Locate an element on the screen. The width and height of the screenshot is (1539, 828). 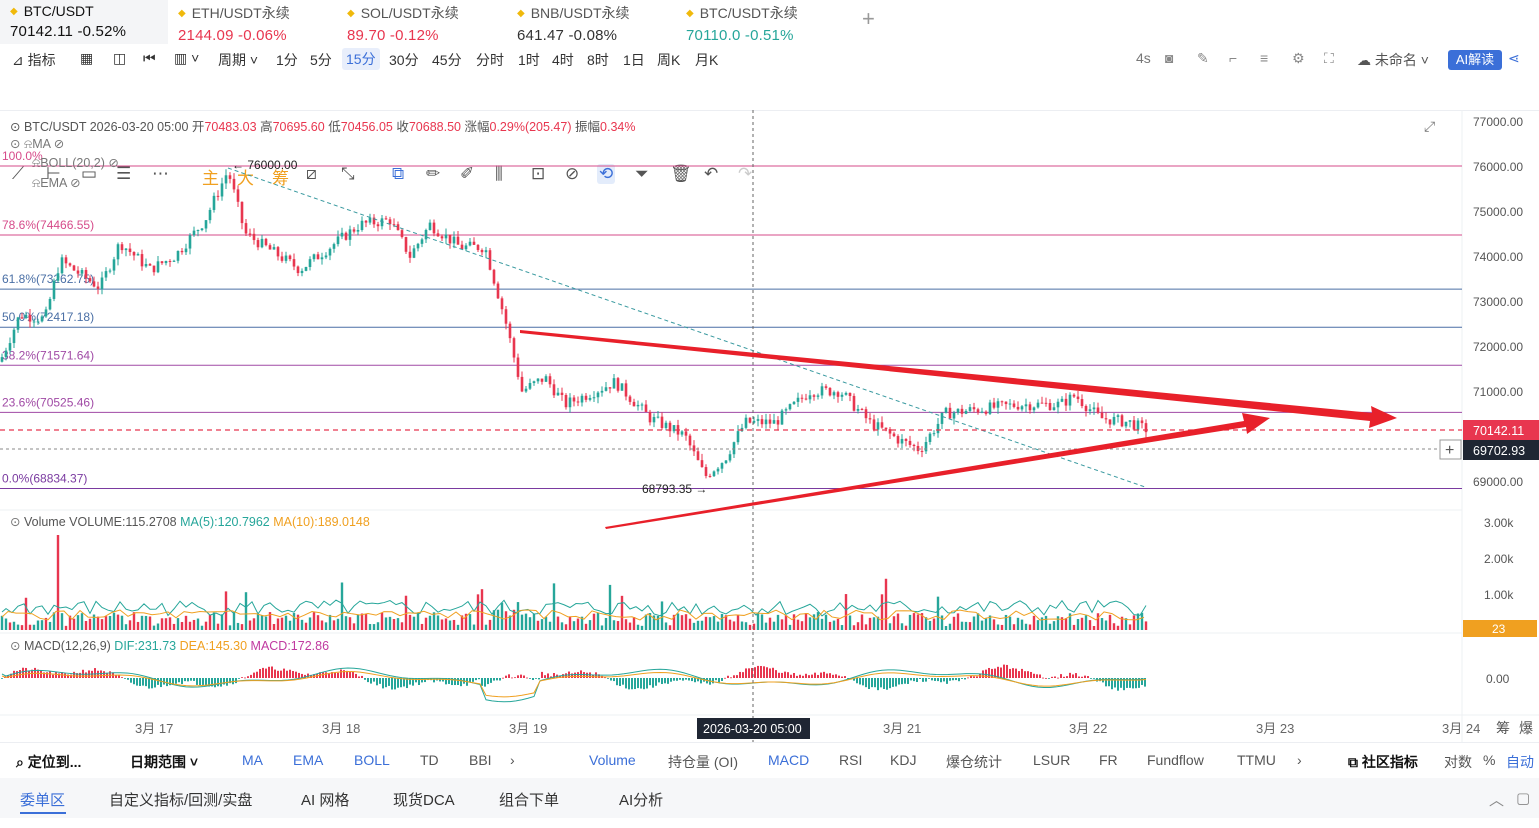
hide-drawings-icon: ⊘ is located at coordinates (572, 173).